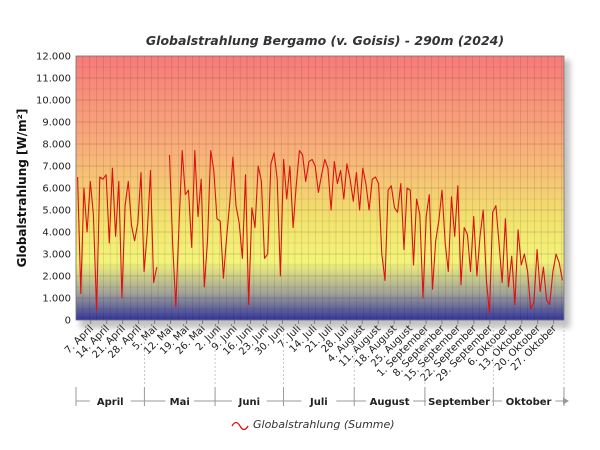 The height and width of the screenshot is (450, 600). What do you see at coordinates (56, 145) in the screenshot?
I see `y-tick-label: 8.000` at bounding box center [56, 145].